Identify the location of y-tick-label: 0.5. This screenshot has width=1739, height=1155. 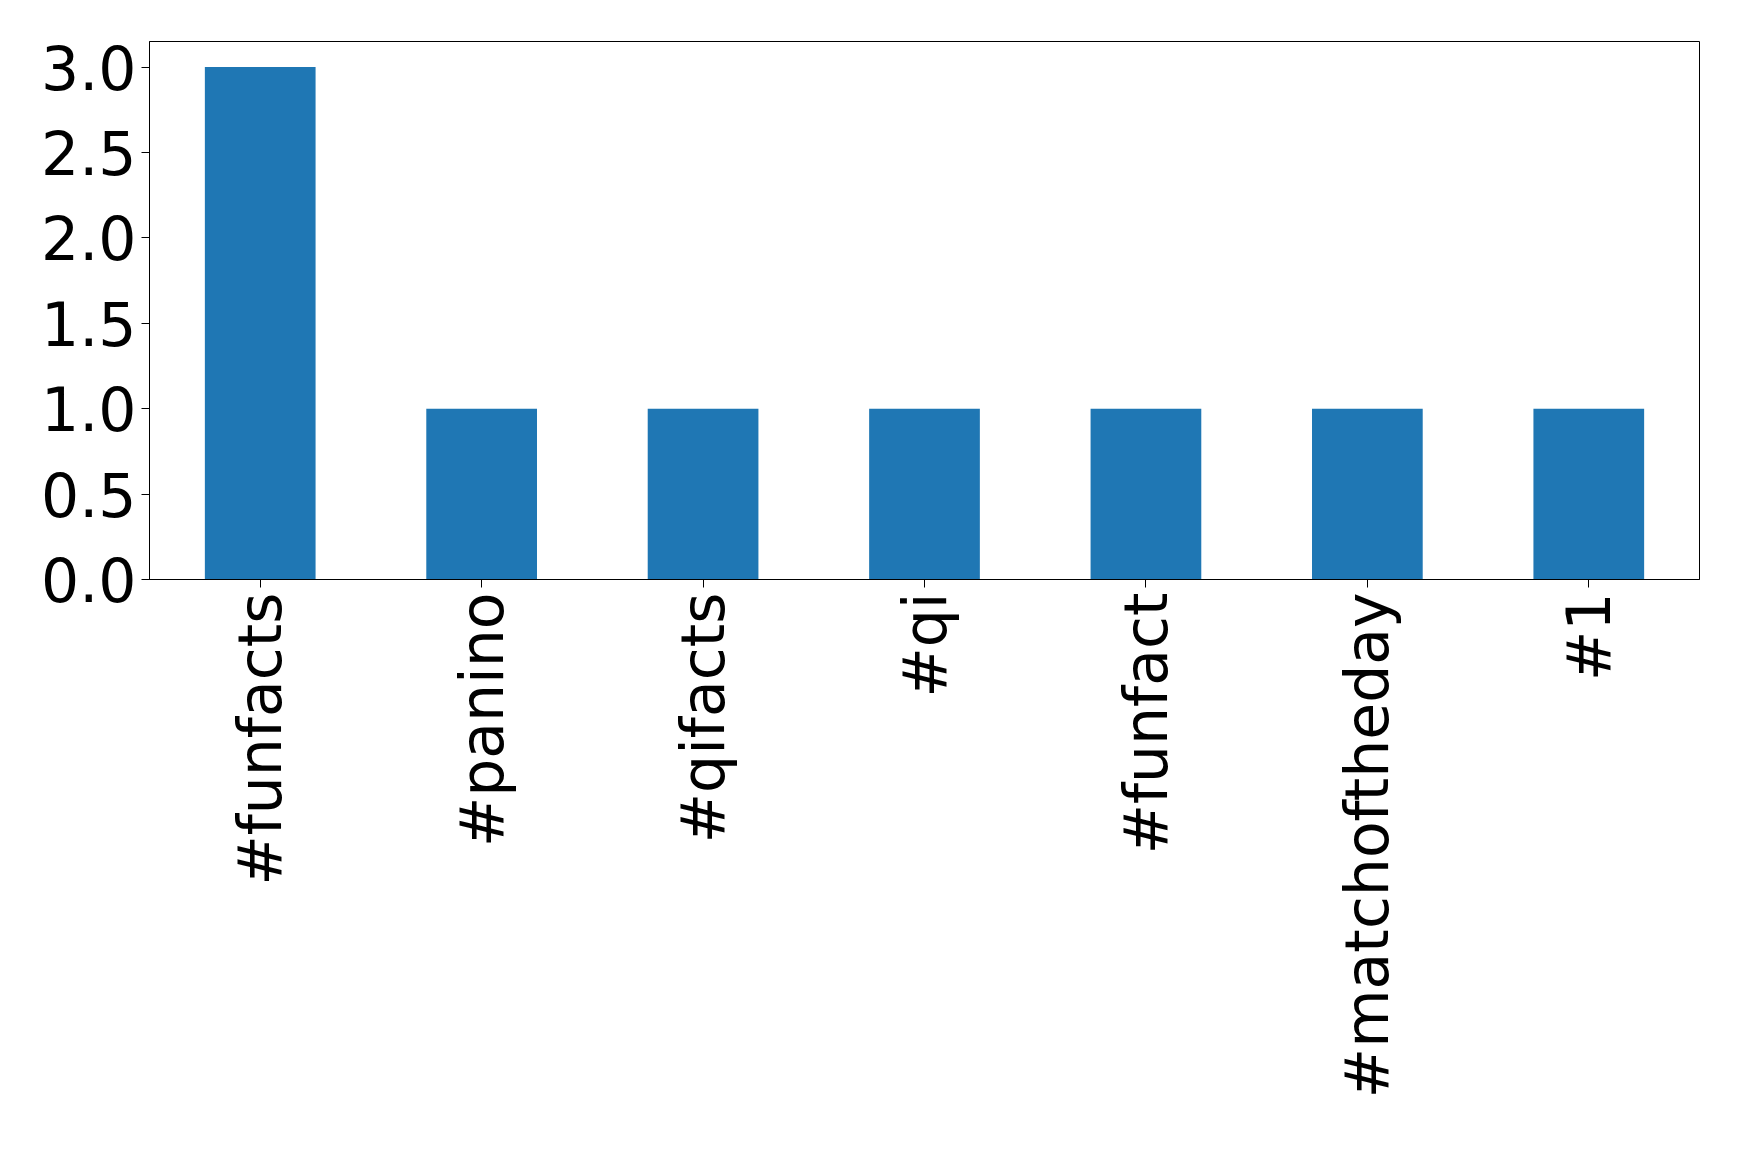
(89, 495).